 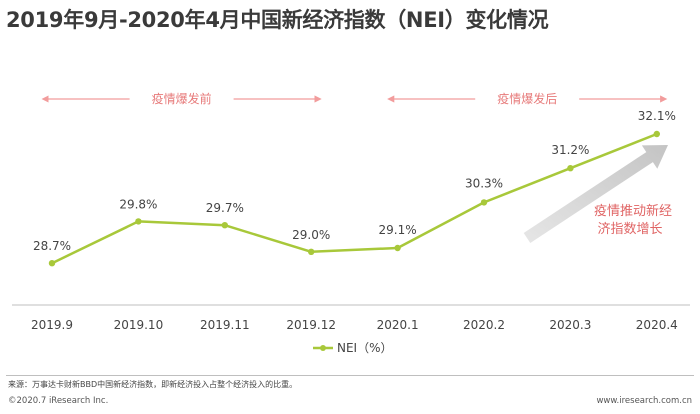 What do you see at coordinates (52, 325) in the screenshot?
I see `x-tick-label: 2019.9` at bounding box center [52, 325].